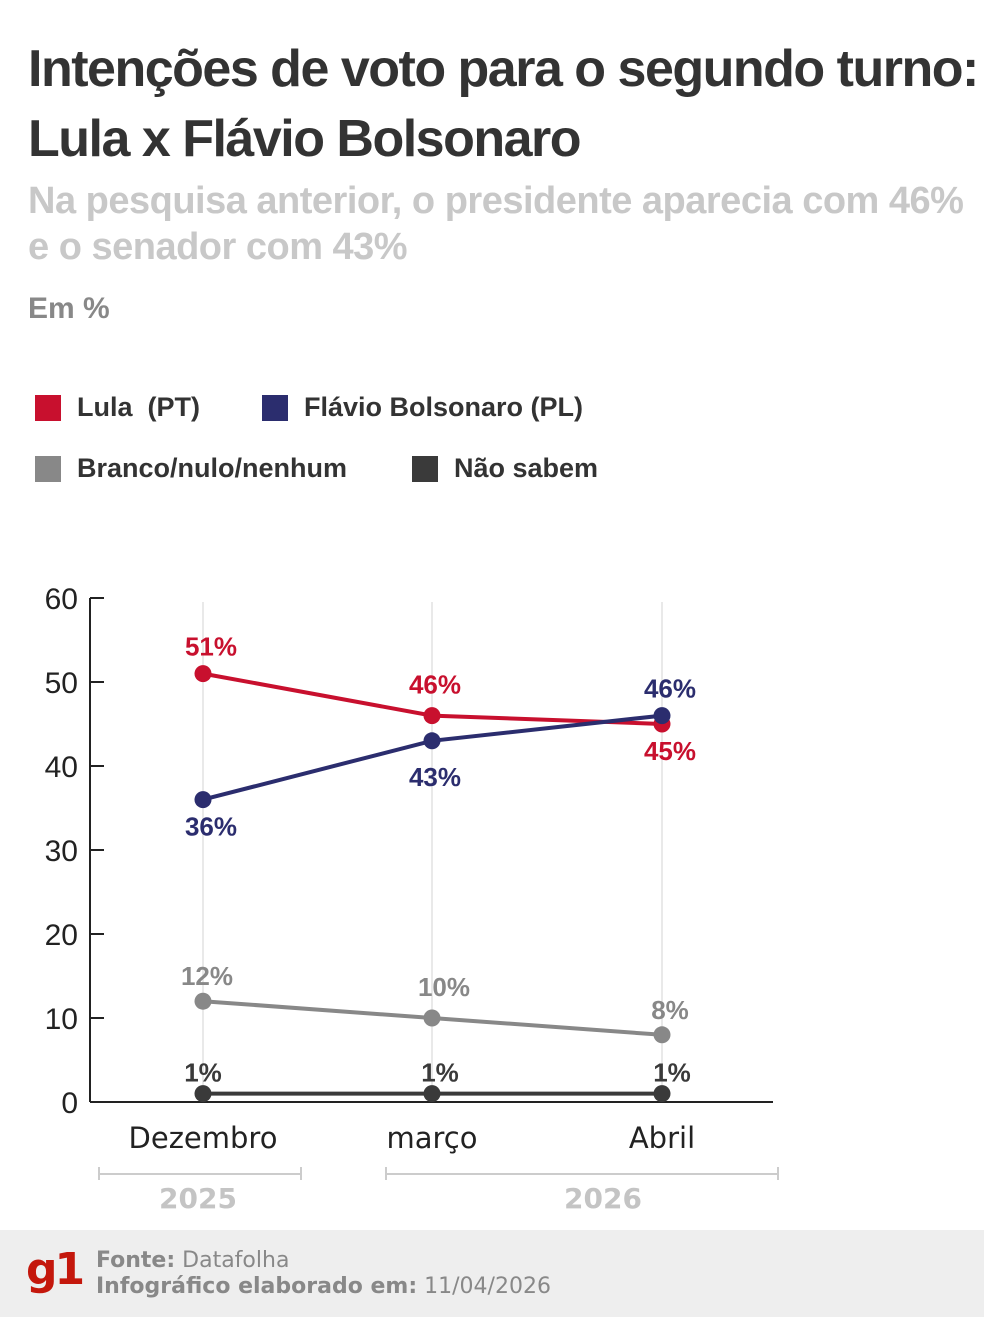  Describe the element at coordinates (670, 751) in the screenshot. I see `data-label: 45%` at that location.